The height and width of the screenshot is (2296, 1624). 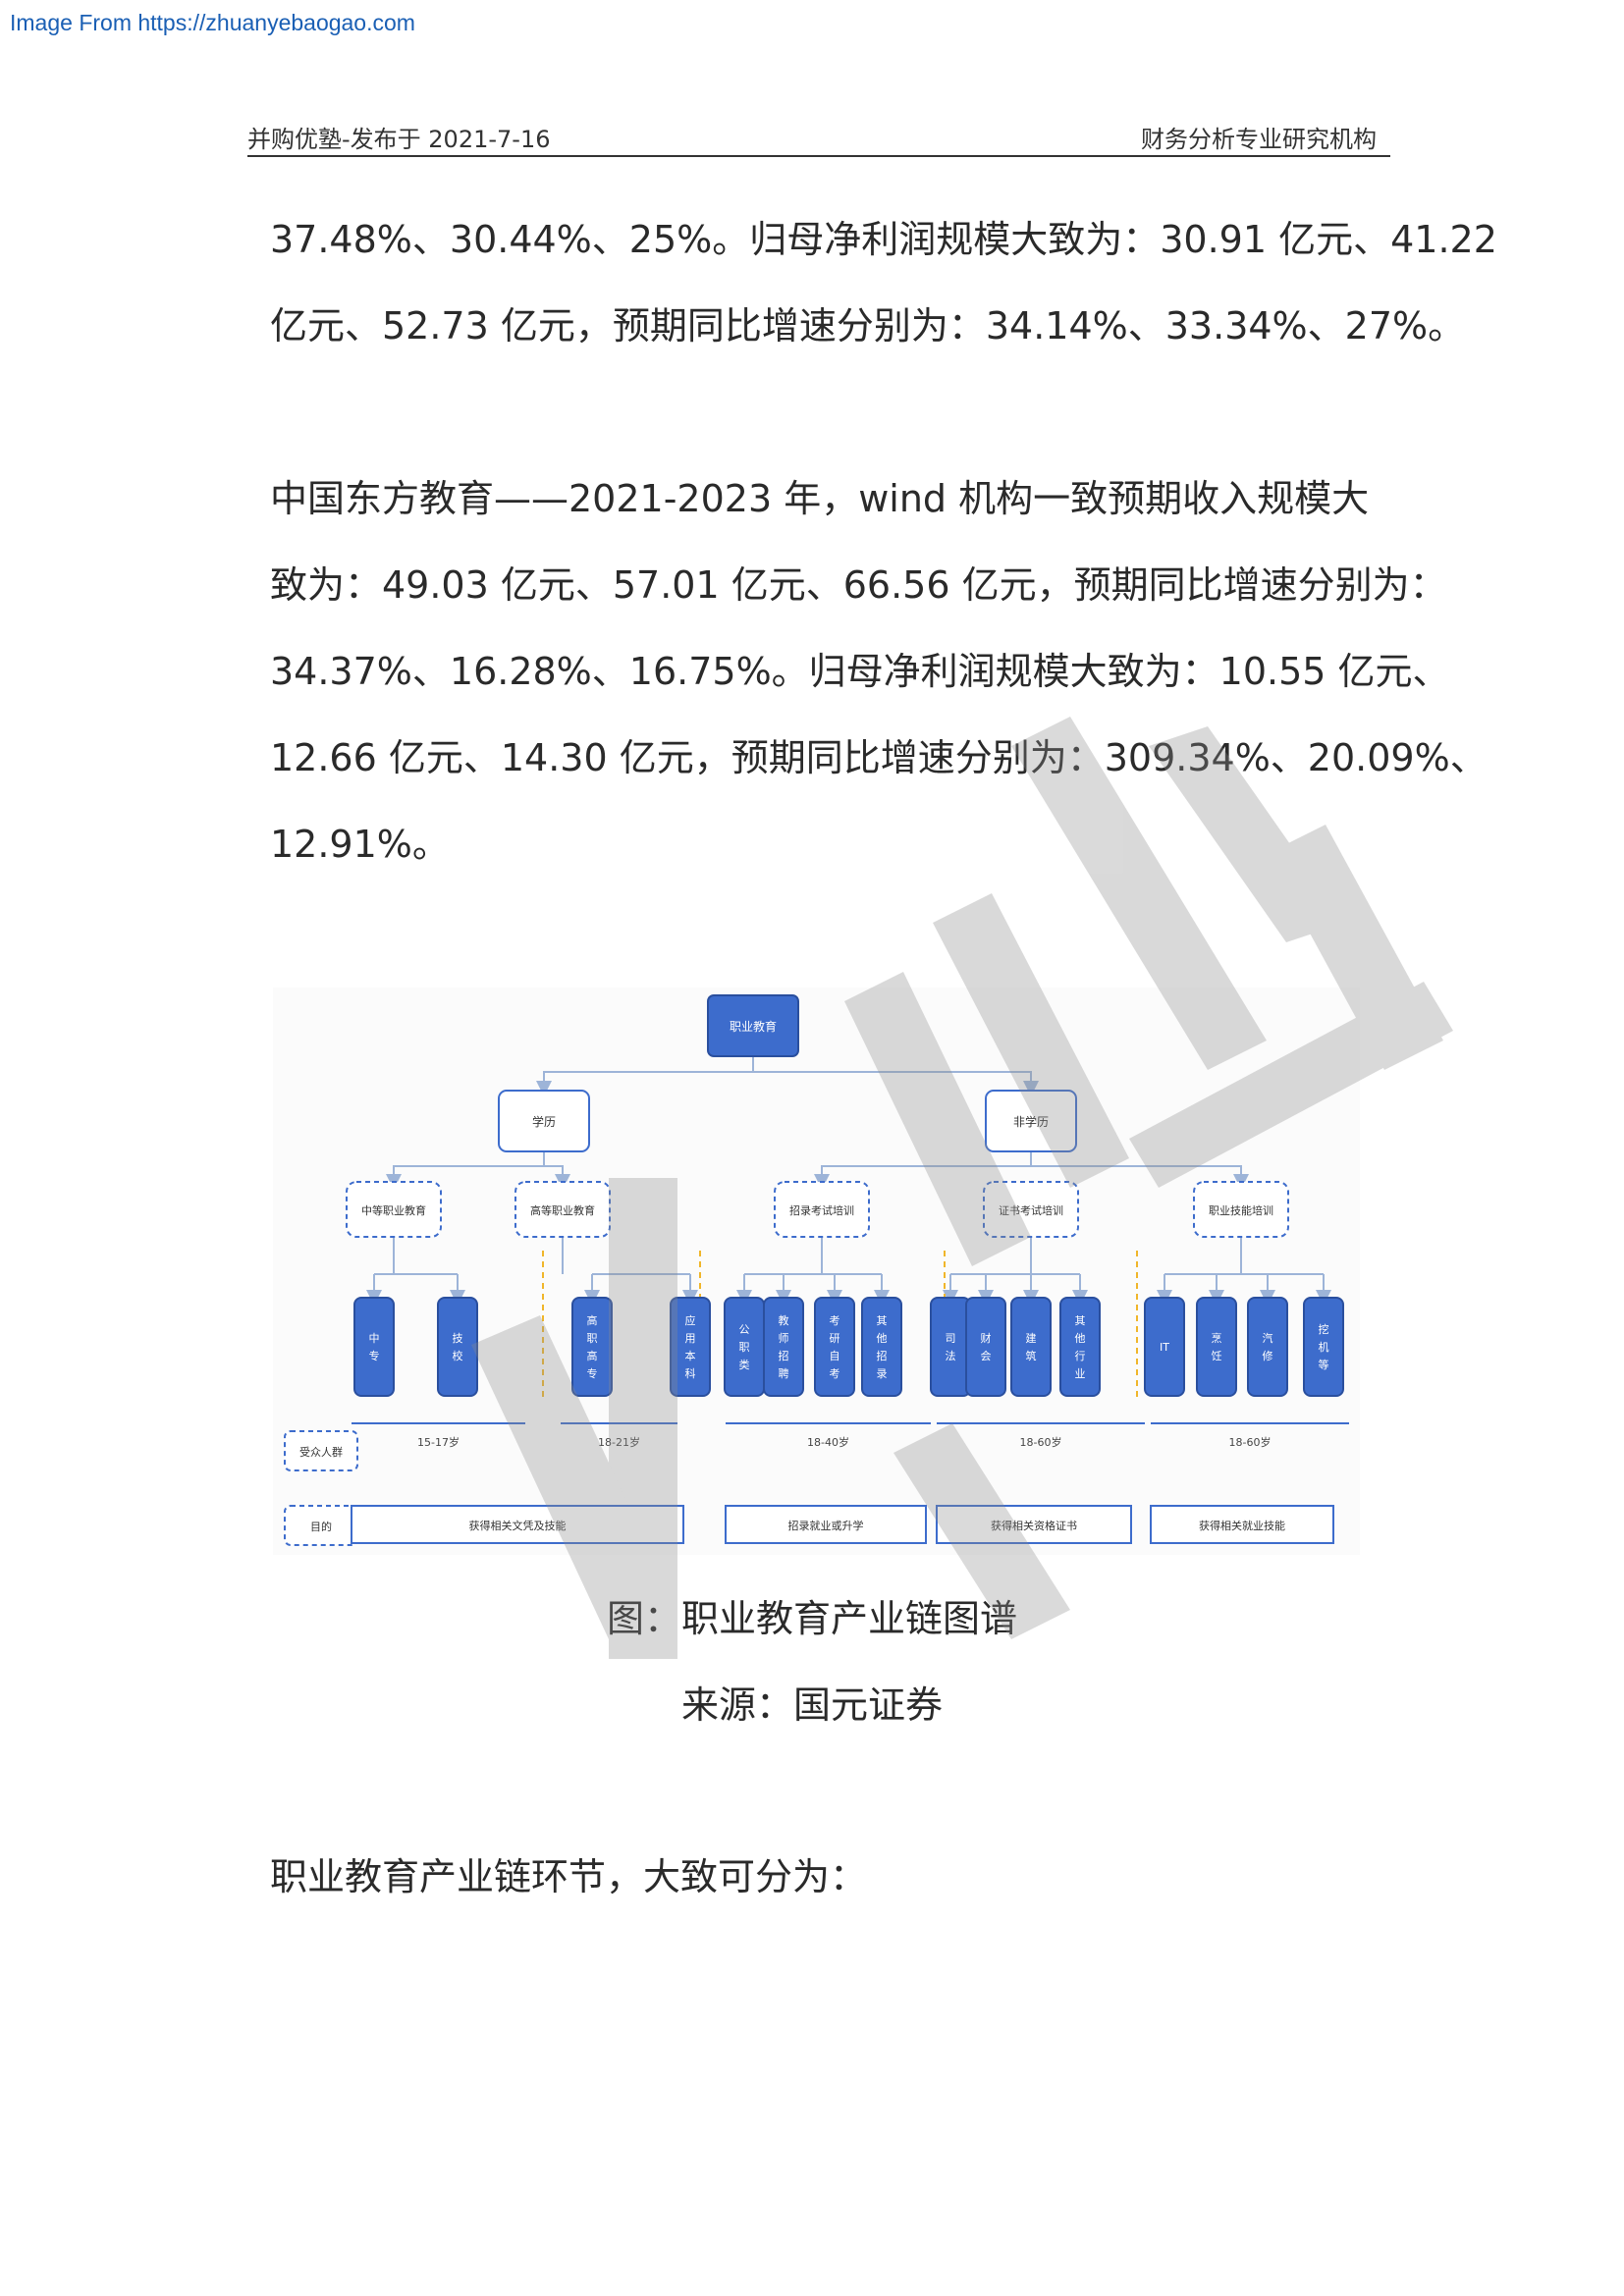 What do you see at coordinates (986, 1356) in the screenshot?
I see `leaf-label: 会` at bounding box center [986, 1356].